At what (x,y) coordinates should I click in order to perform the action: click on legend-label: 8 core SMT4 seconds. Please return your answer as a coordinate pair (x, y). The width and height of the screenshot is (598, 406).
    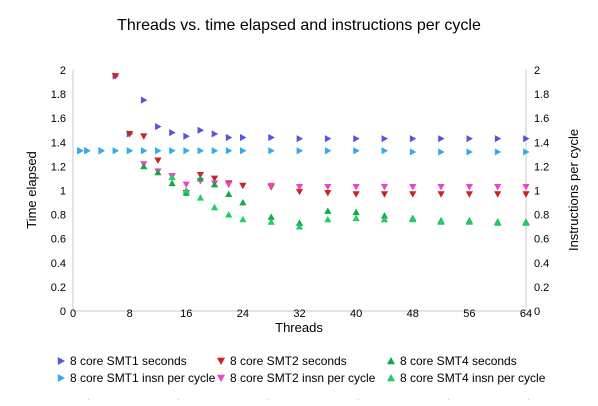
    Looking at the image, I should click on (458, 361).